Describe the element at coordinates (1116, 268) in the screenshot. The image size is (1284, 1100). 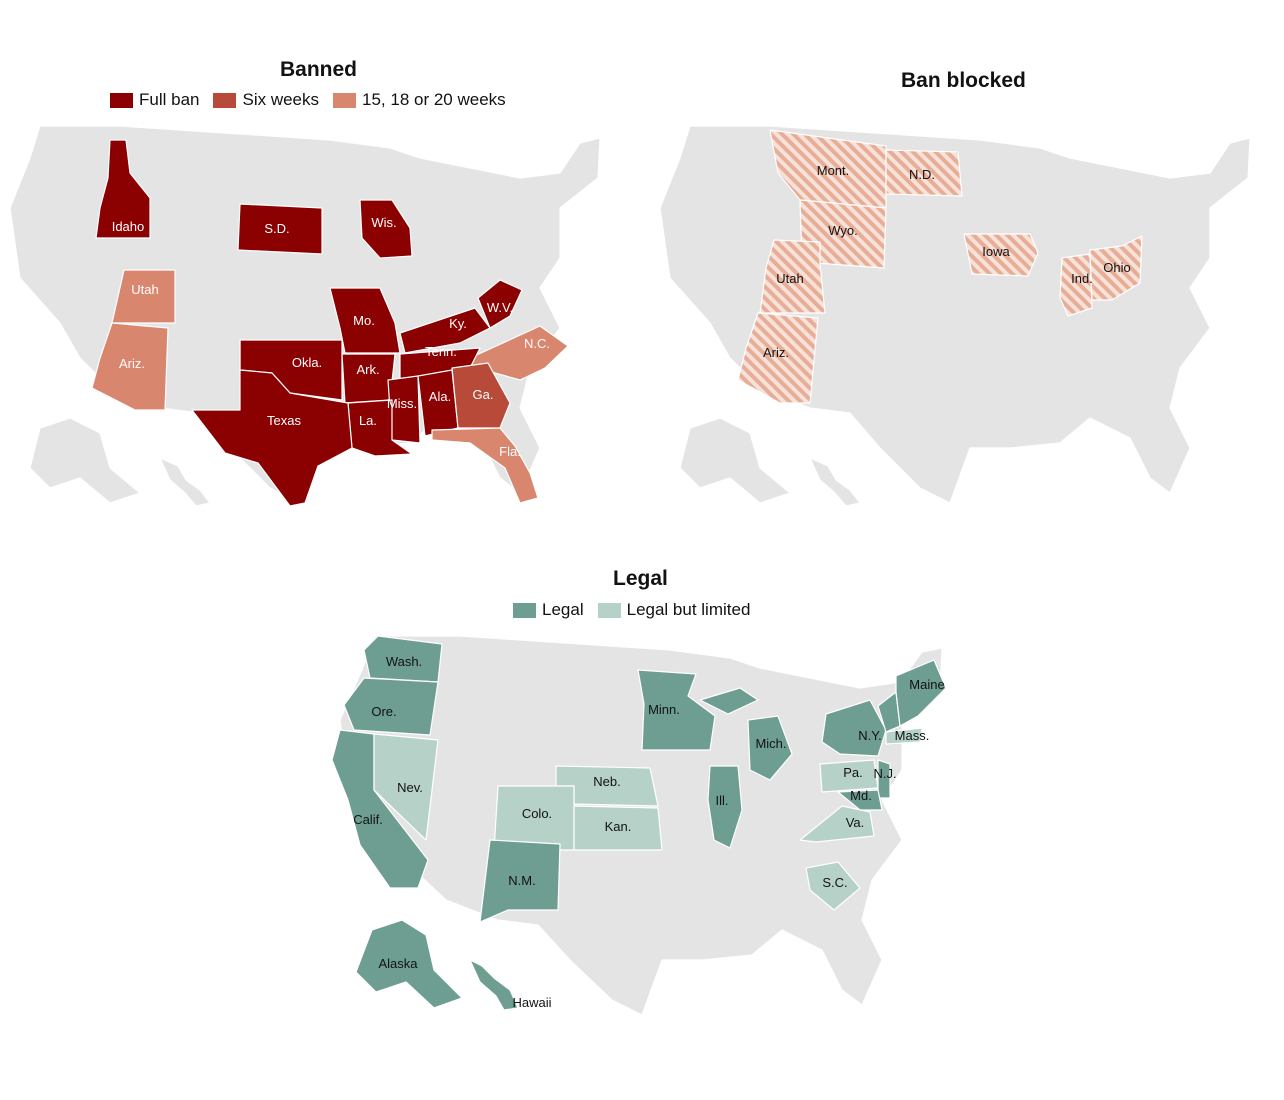
I see `state-ohio` at that location.